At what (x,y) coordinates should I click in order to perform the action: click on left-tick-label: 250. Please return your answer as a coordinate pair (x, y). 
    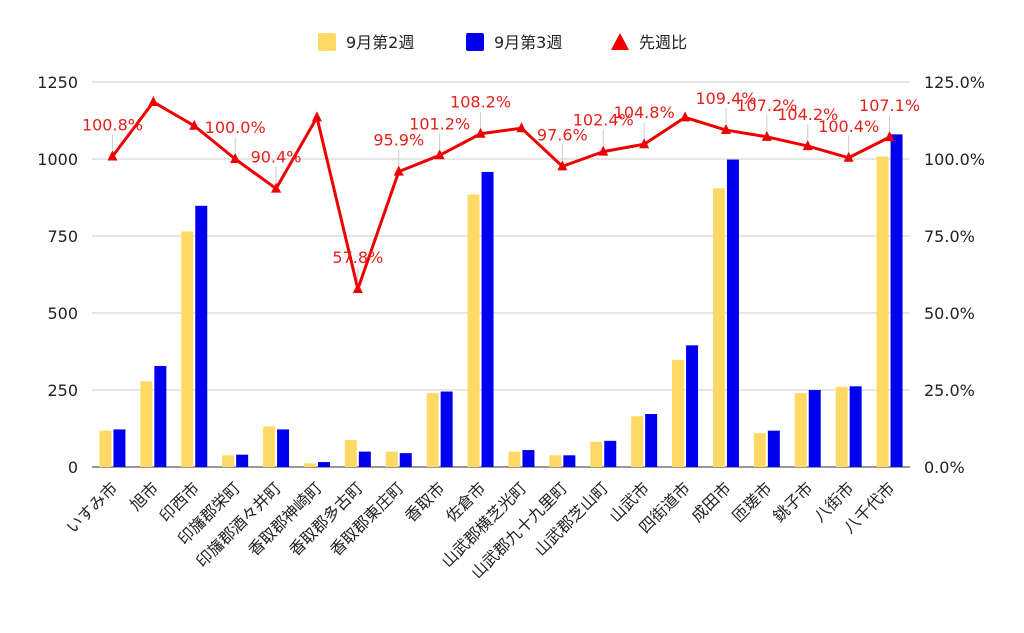
    Looking at the image, I should click on (62, 390).